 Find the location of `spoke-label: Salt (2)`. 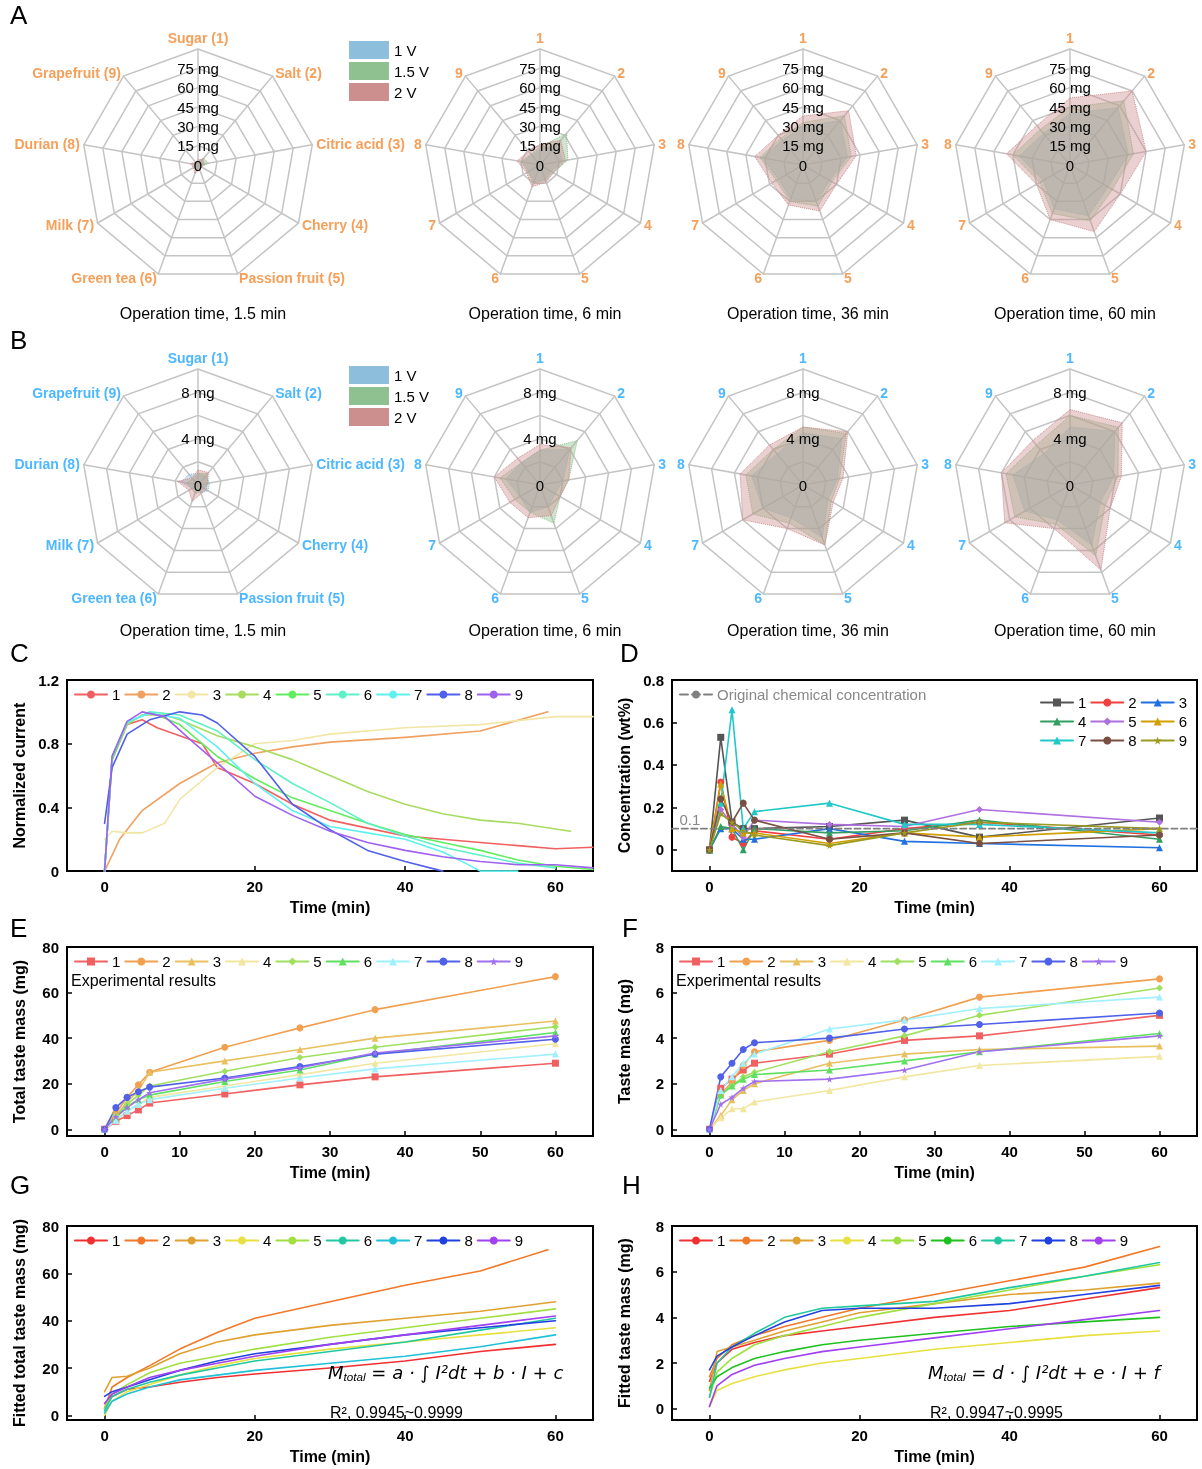

spoke-label: Salt (2) is located at coordinates (298, 73).